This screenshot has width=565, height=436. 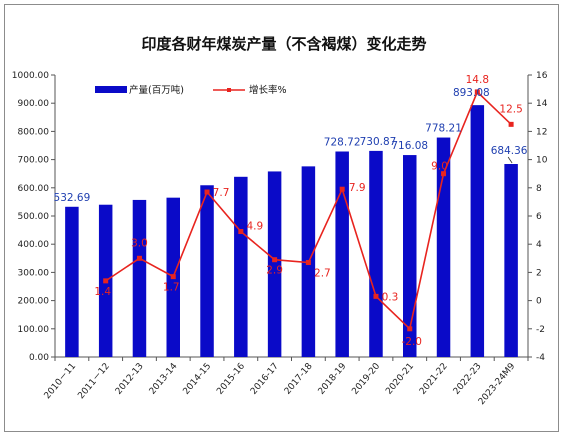 I want to click on y-right-tick-label: 6, so click(x=539, y=217).